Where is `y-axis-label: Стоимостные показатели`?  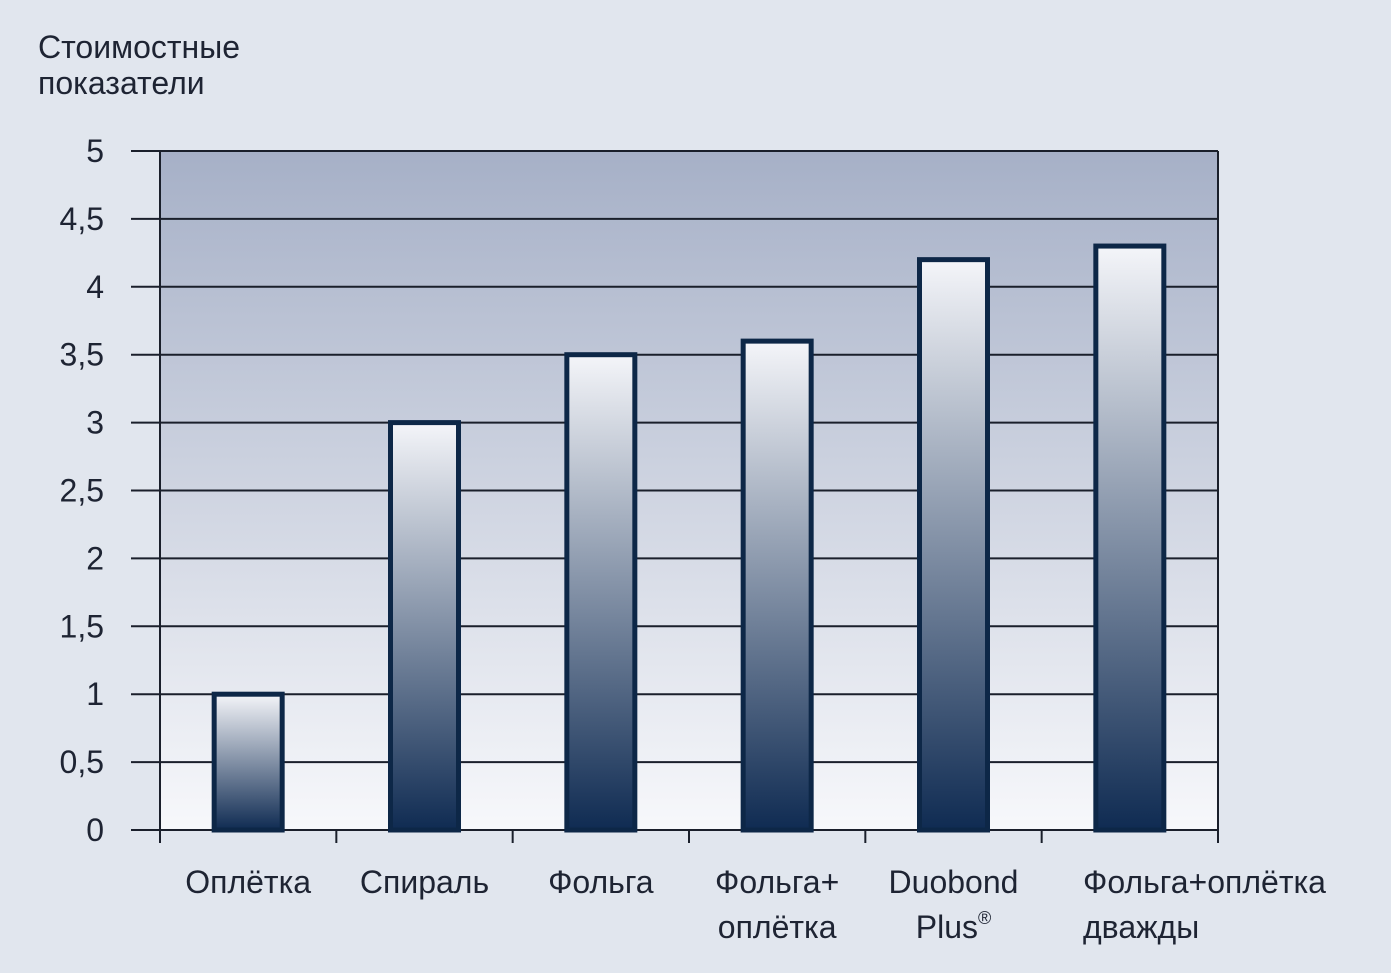 y-axis-label: Стоимостные показатели is located at coordinates (139, 65).